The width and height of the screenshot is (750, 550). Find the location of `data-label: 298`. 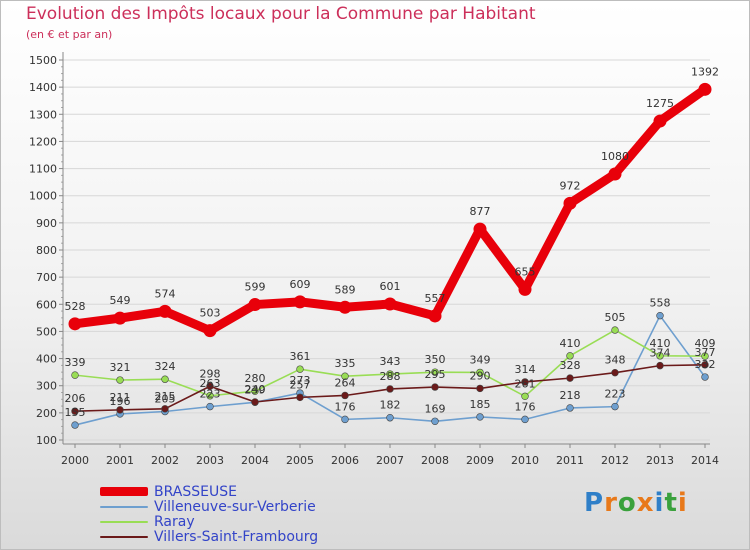

data-label: 298 is located at coordinates (210, 373).